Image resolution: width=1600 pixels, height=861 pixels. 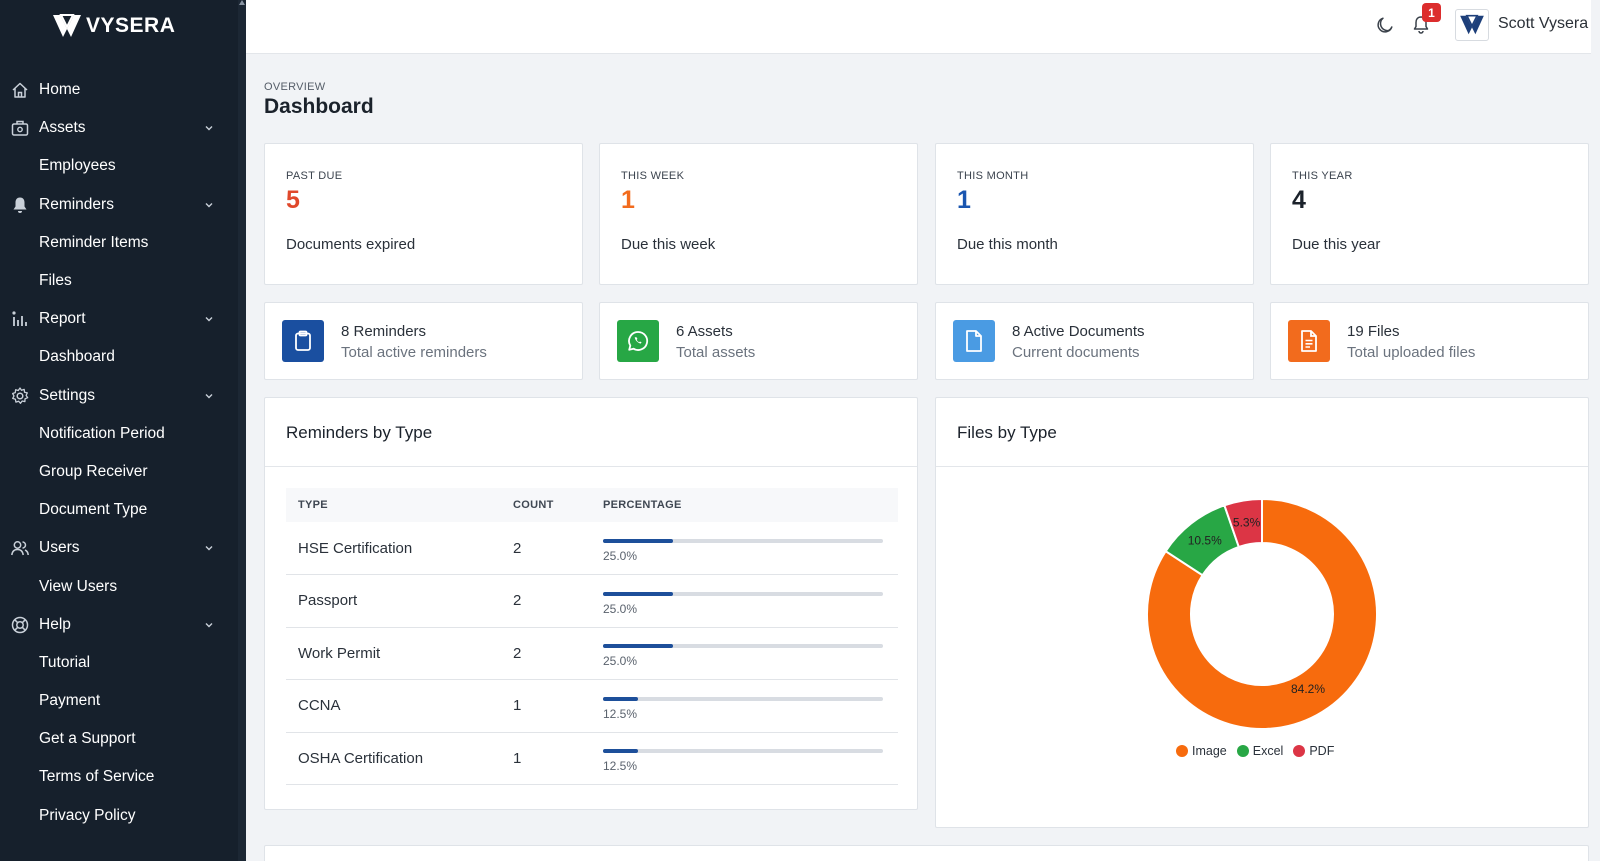 What do you see at coordinates (123, 281) in the screenshot?
I see `sidebar-item-files: Files` at bounding box center [123, 281].